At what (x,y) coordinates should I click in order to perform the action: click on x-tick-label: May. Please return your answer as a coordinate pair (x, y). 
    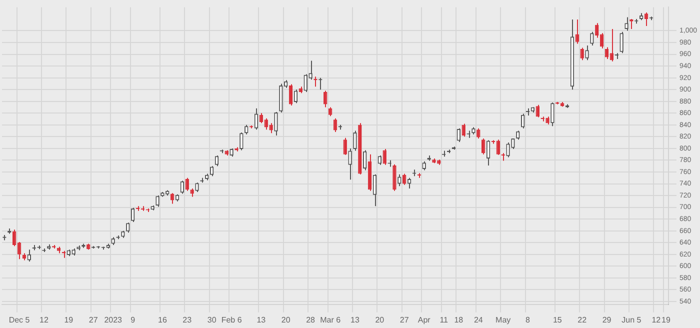
    Looking at the image, I should click on (503, 319).